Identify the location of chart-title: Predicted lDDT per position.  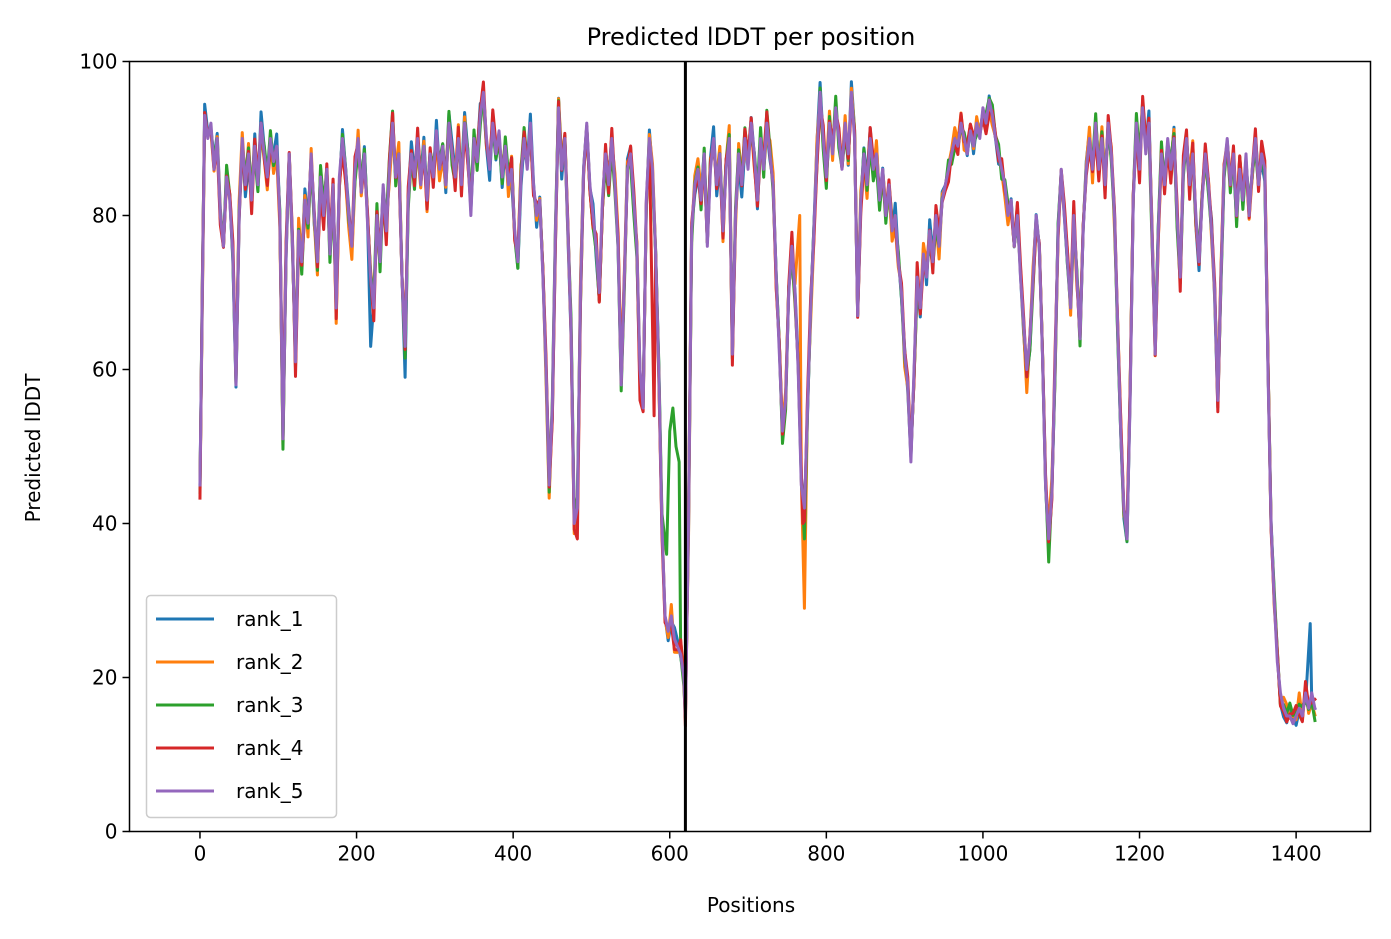
(751, 37).